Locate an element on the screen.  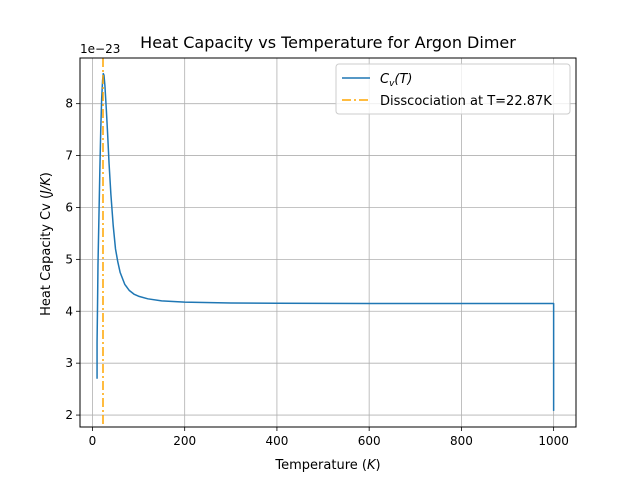
legend-box is located at coordinates (453, 89).